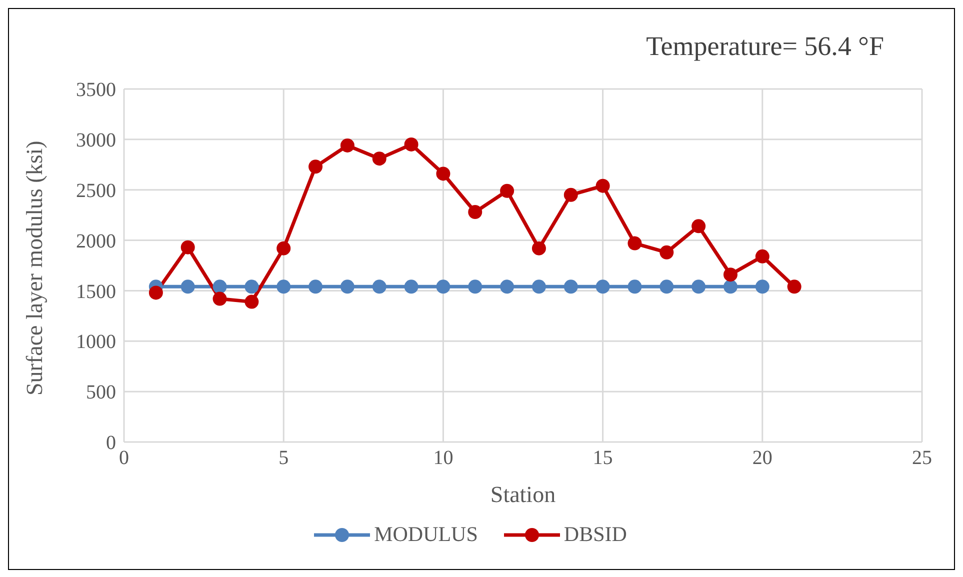 The width and height of the screenshot is (963, 577). Describe the element at coordinates (35, 268) in the screenshot. I see `y-axis-title: Surface layer modulus (ksi)` at that location.